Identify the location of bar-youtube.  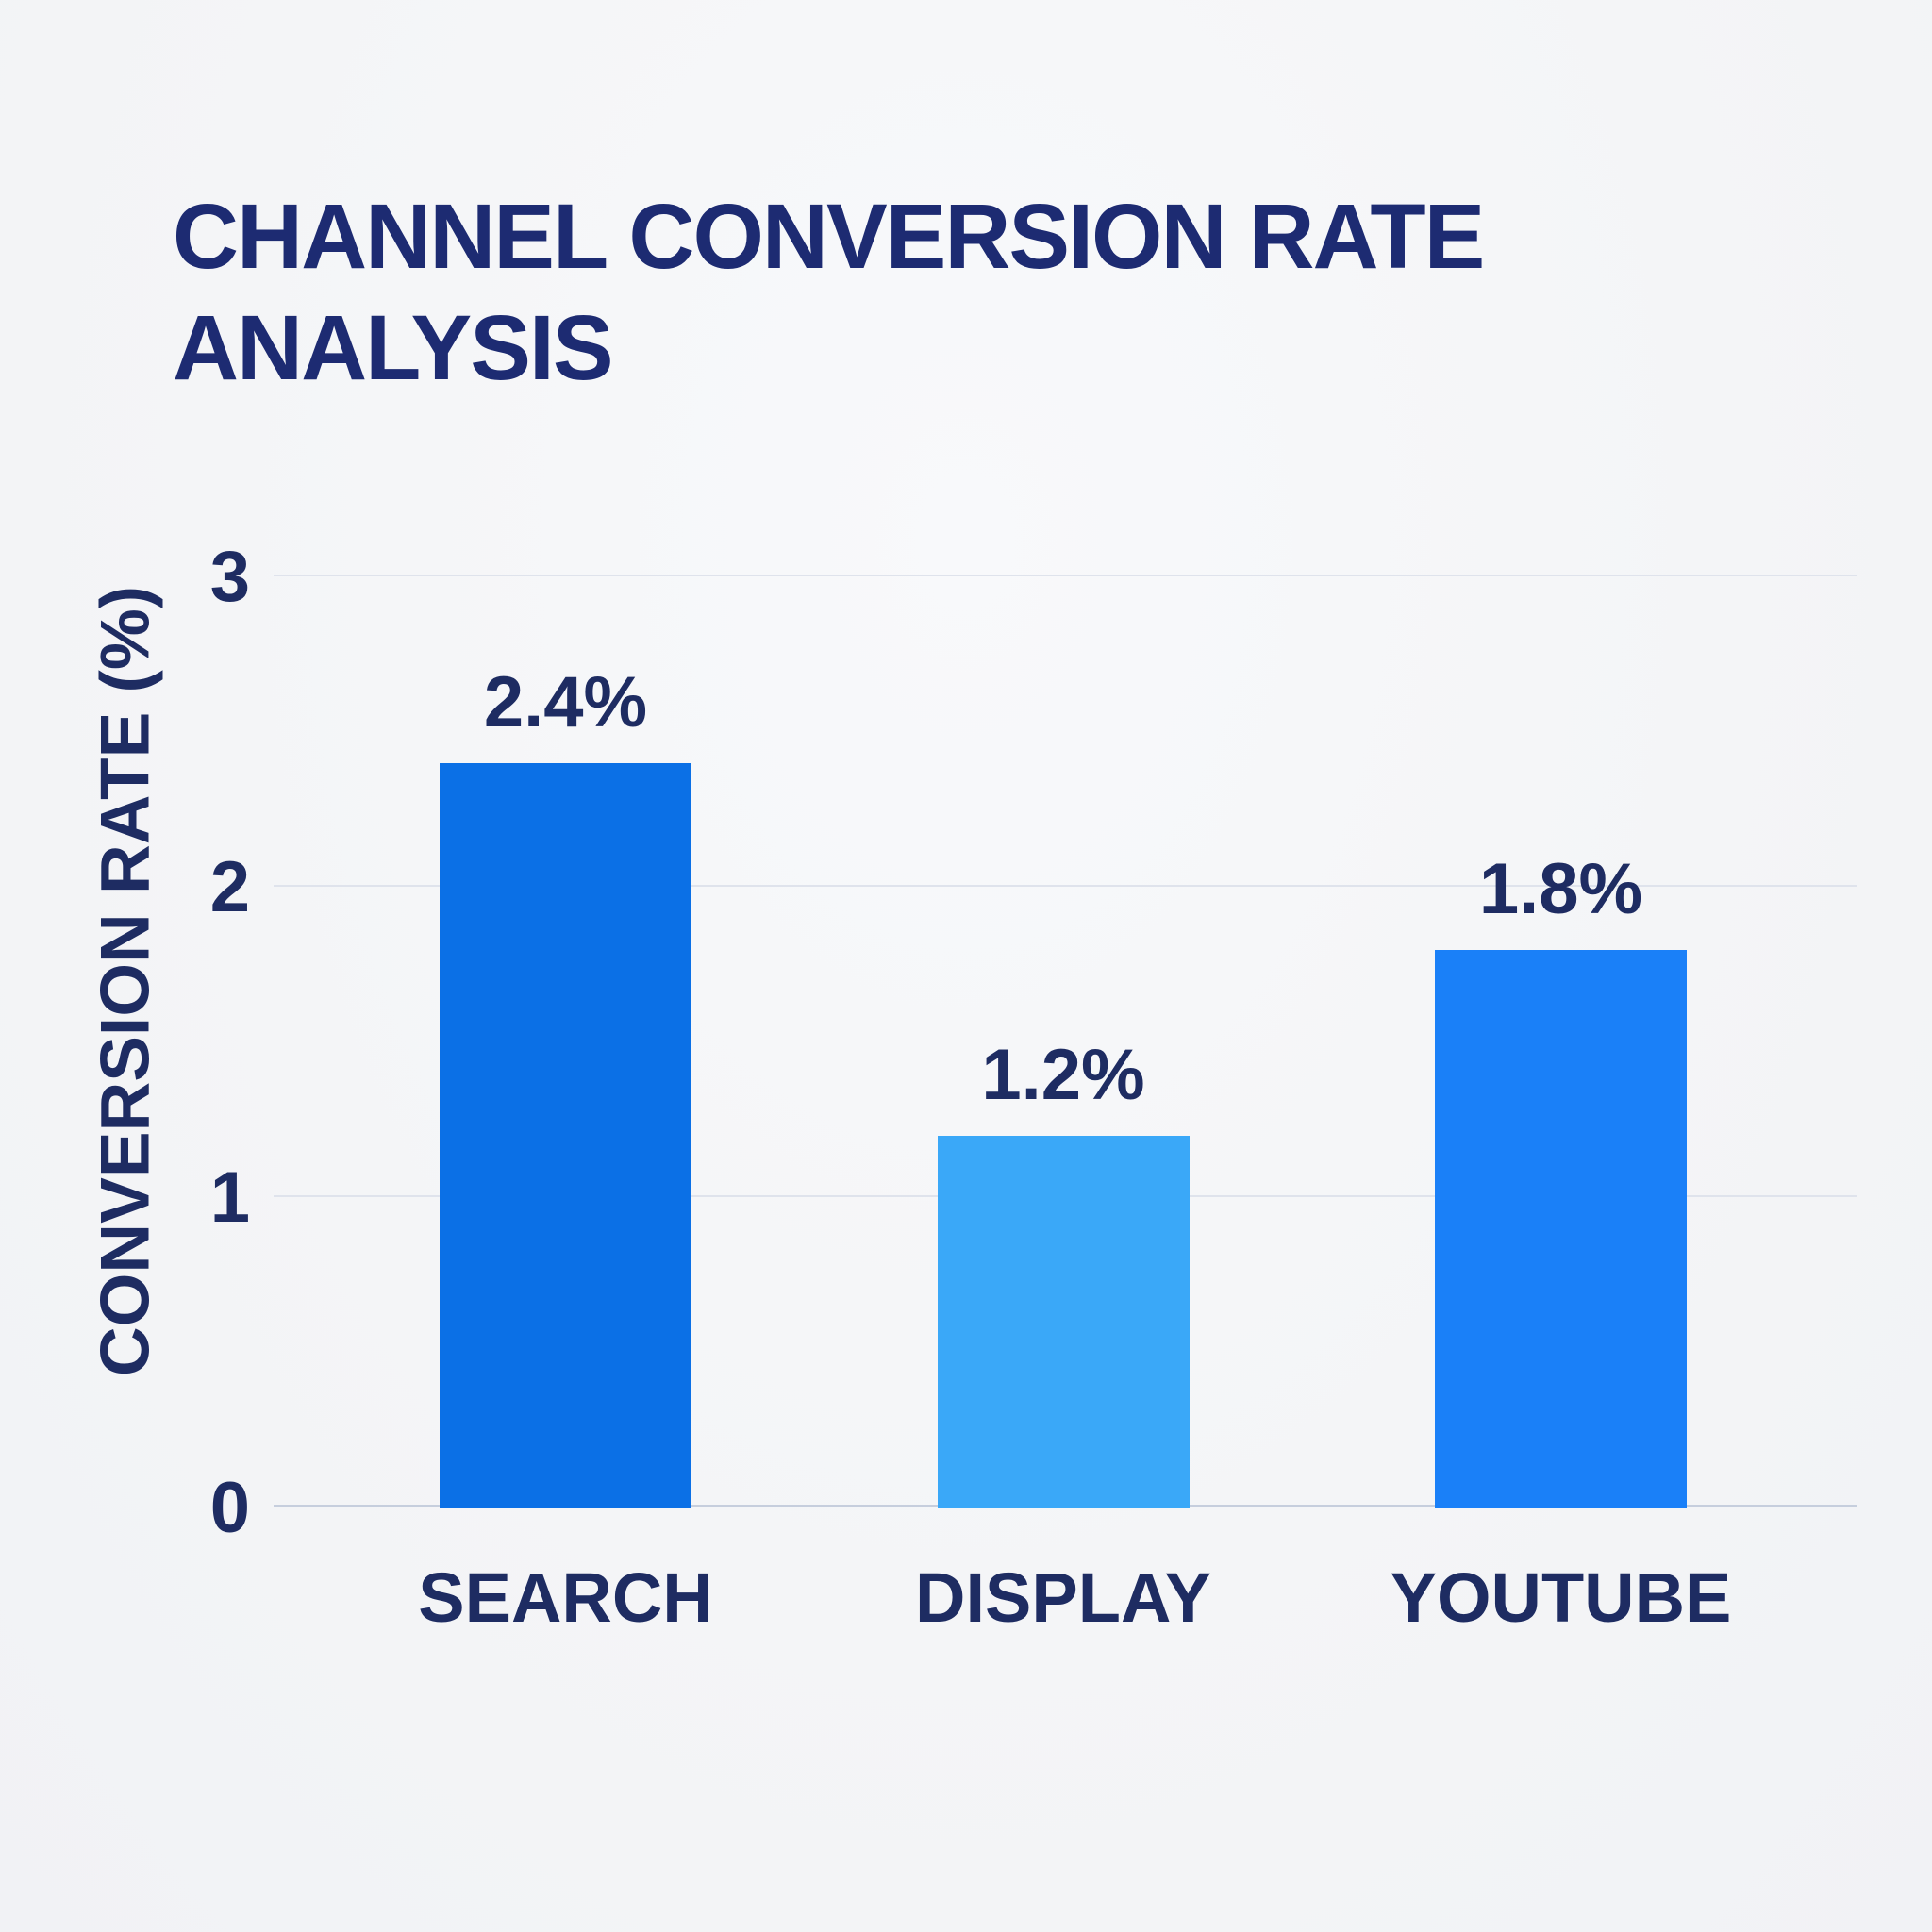
(1561, 1228).